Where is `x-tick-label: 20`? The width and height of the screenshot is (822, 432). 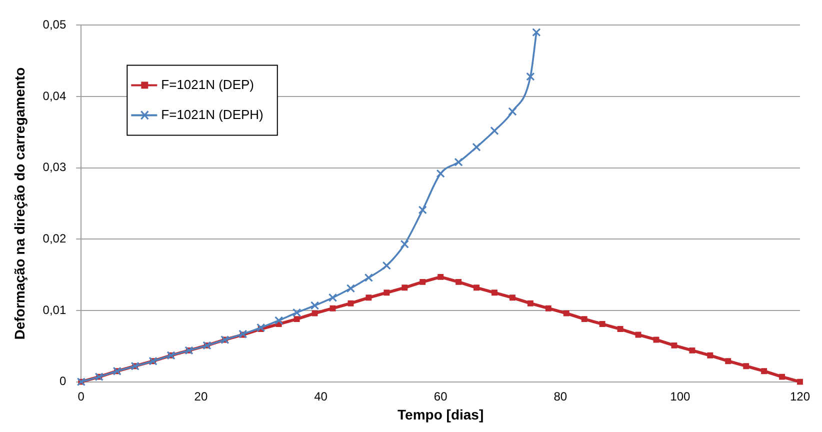 x-tick-label: 20 is located at coordinates (201, 396).